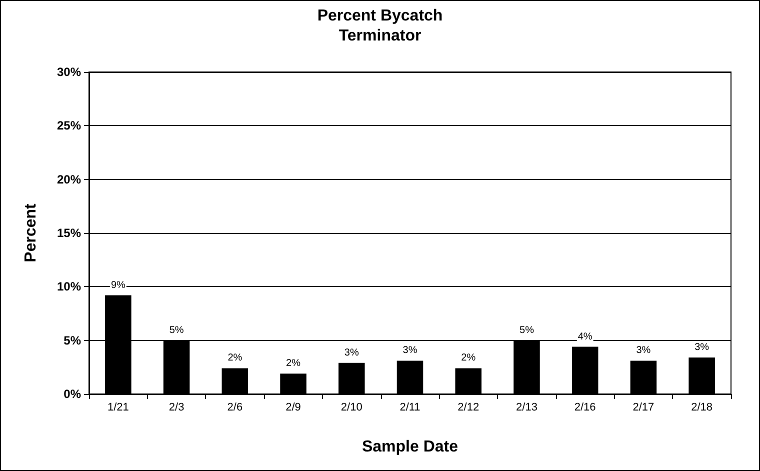  Describe the element at coordinates (69, 233) in the screenshot. I see `y-tick-label: 15%` at that location.